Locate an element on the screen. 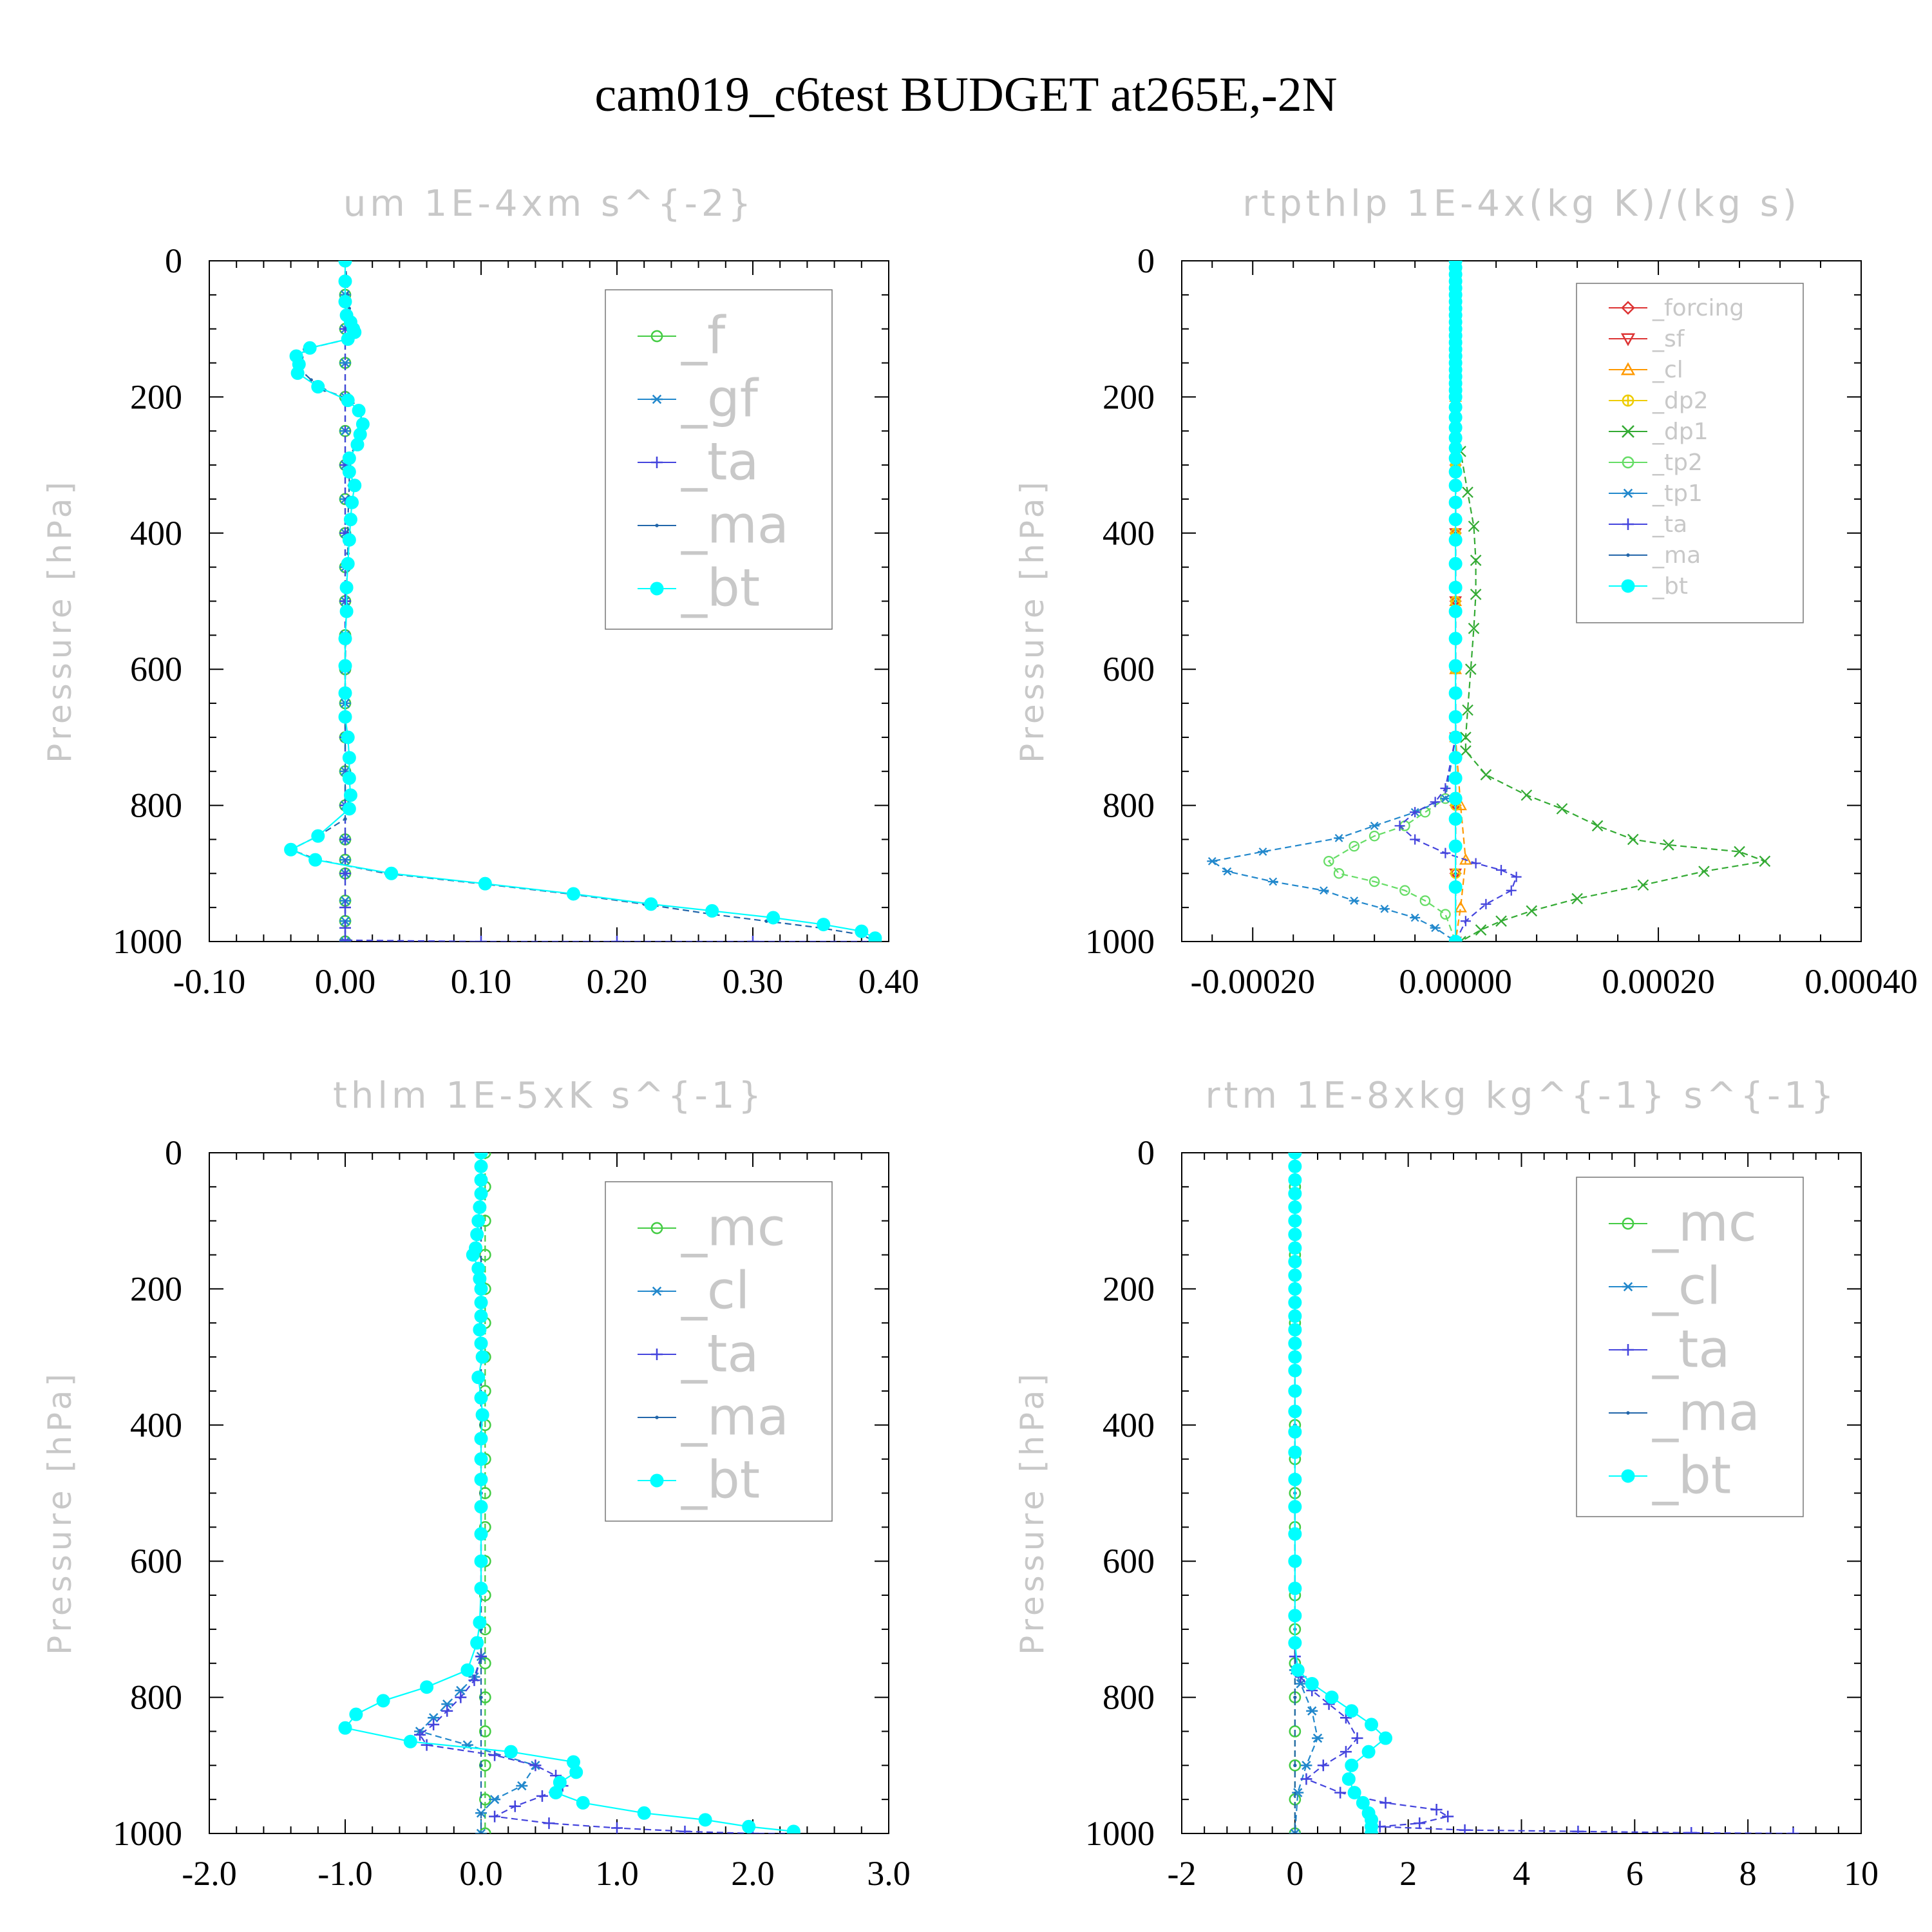 This screenshot has height=1932, width=1932. x-tick-label: -2 is located at coordinates (1182, 1874).